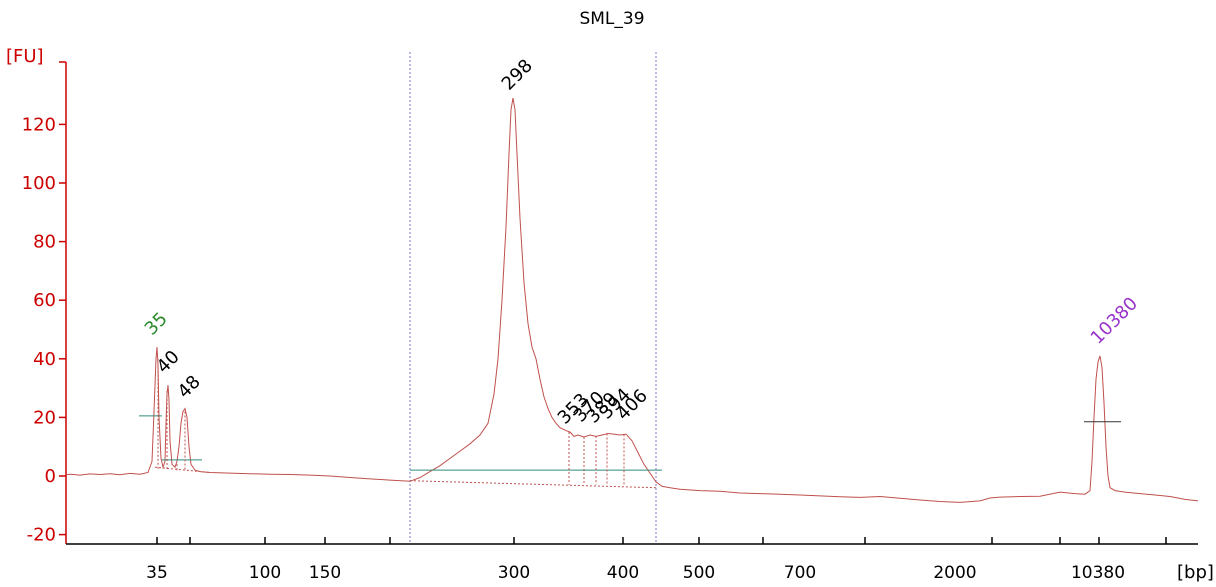 The height and width of the screenshot is (587, 1216). Describe the element at coordinates (1195, 572) in the screenshot. I see `x-axis-label: [bp]` at that location.